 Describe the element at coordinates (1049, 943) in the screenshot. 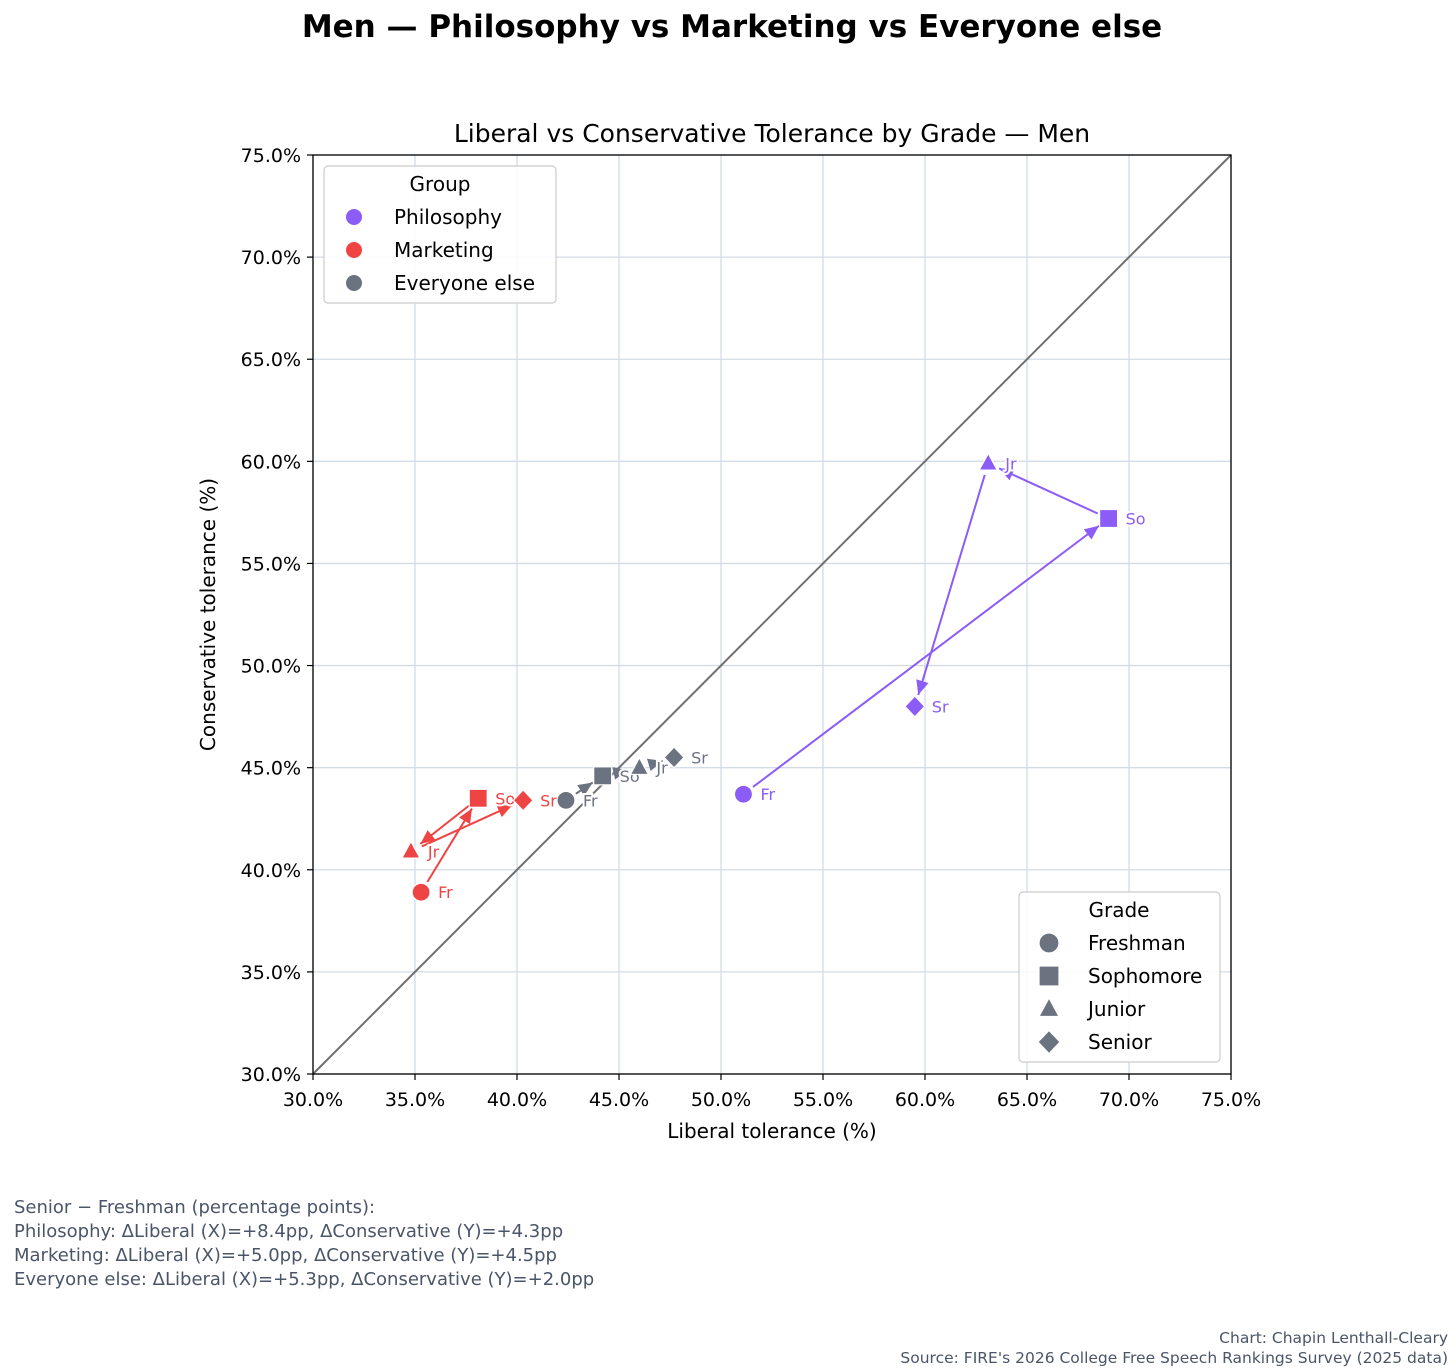

I see `grade-legend-marker-circle` at that location.